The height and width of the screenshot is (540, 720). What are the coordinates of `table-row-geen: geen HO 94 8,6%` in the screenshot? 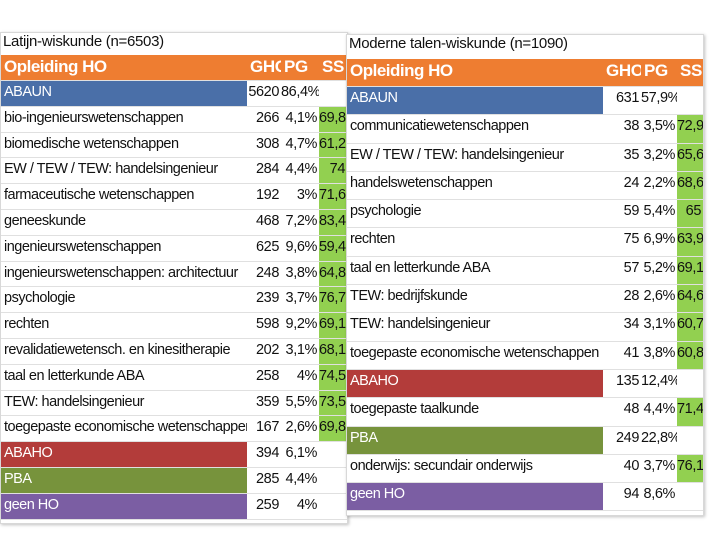 It's located at (525, 497).